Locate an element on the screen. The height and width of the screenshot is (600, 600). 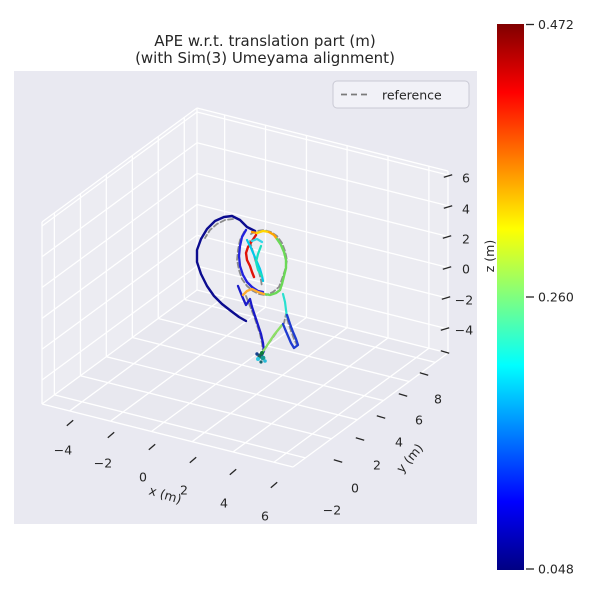
legend-box is located at coordinates (401, 94).